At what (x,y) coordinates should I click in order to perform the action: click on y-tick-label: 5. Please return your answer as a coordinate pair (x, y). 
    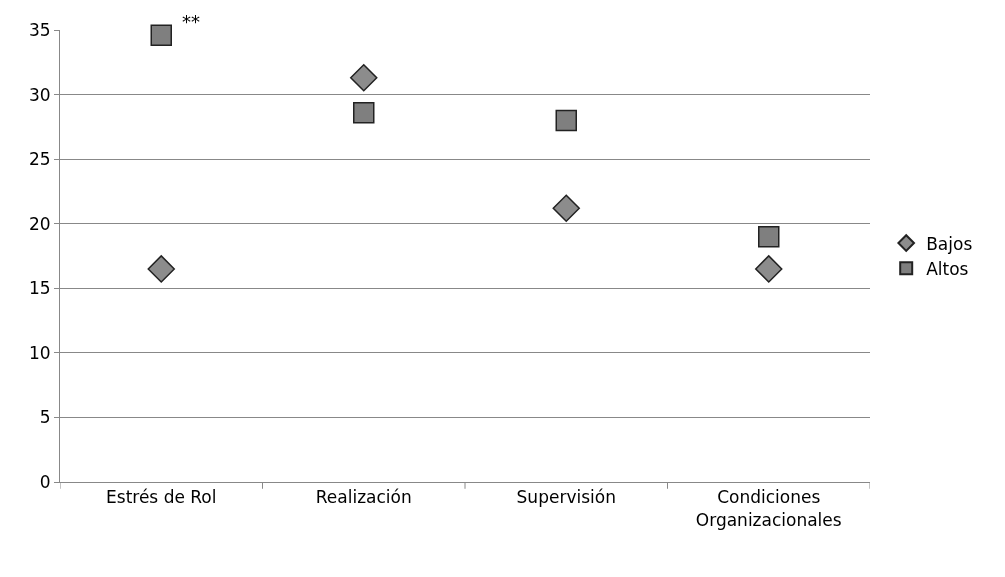
    Looking at the image, I should click on (45, 417).